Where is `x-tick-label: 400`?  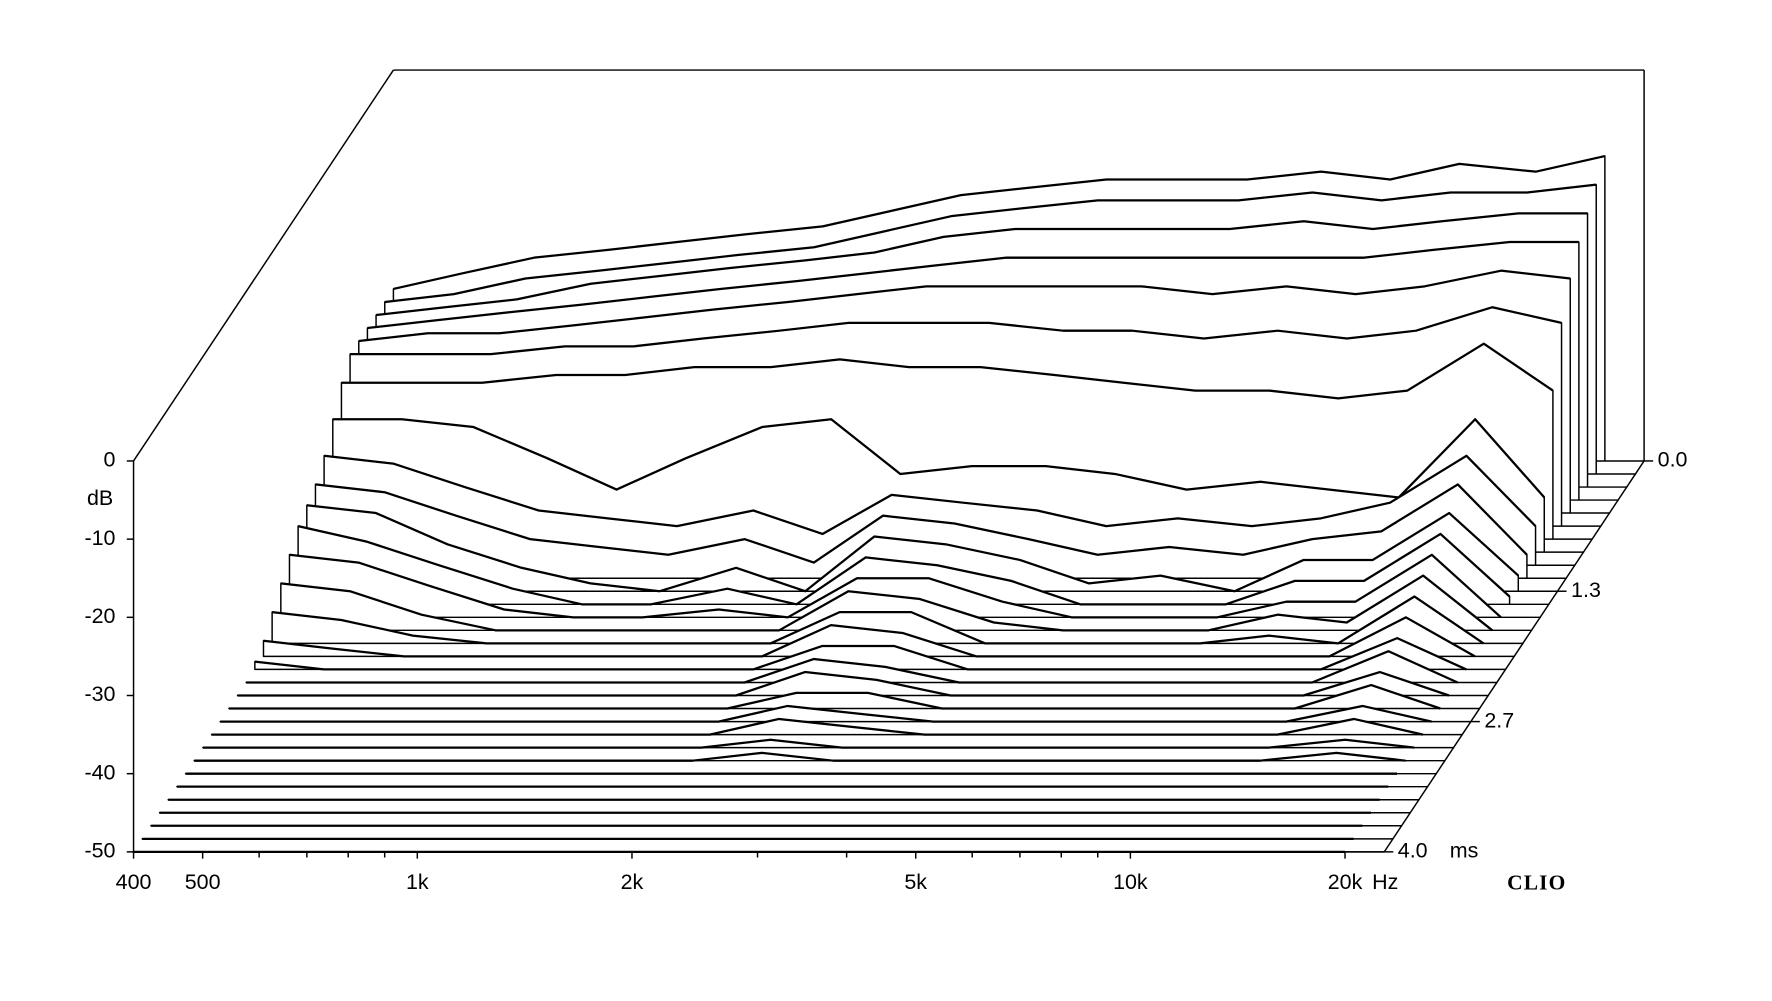
x-tick-label: 400 is located at coordinates (134, 882).